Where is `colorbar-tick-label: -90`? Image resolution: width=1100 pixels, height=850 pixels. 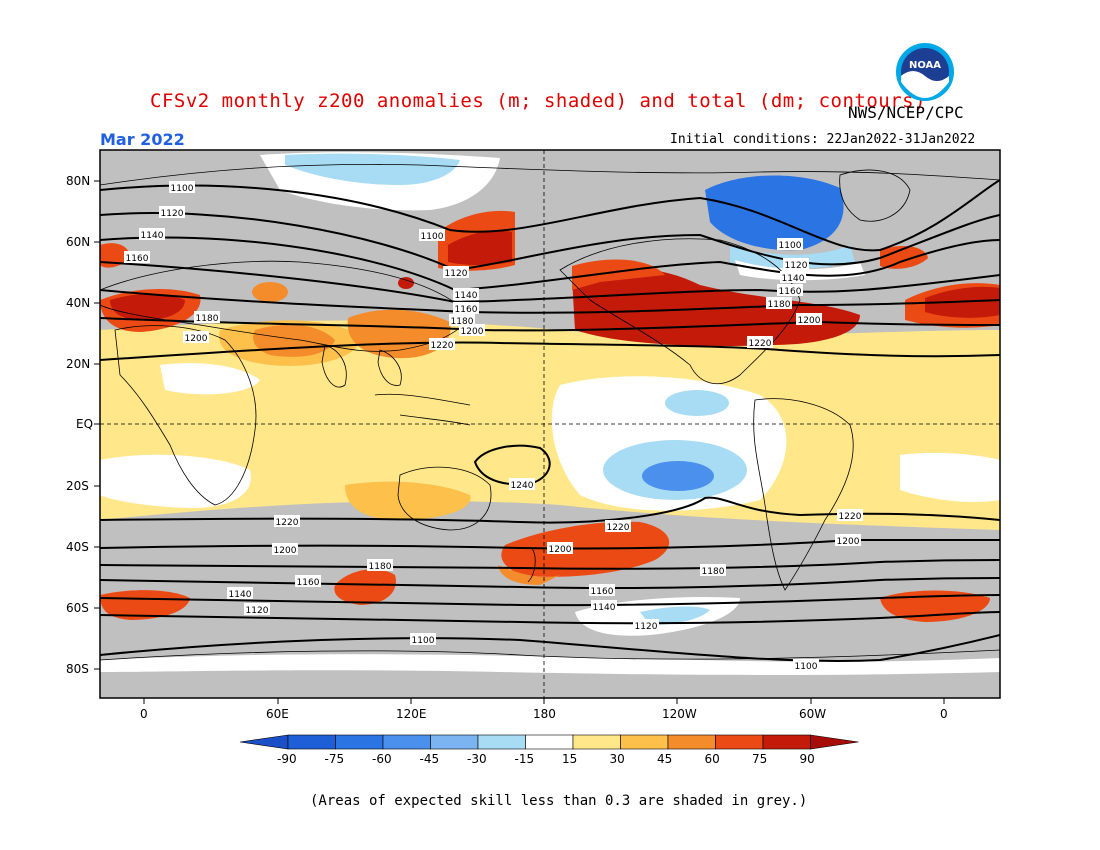
colorbar-tick-label: -90 is located at coordinates (287, 759).